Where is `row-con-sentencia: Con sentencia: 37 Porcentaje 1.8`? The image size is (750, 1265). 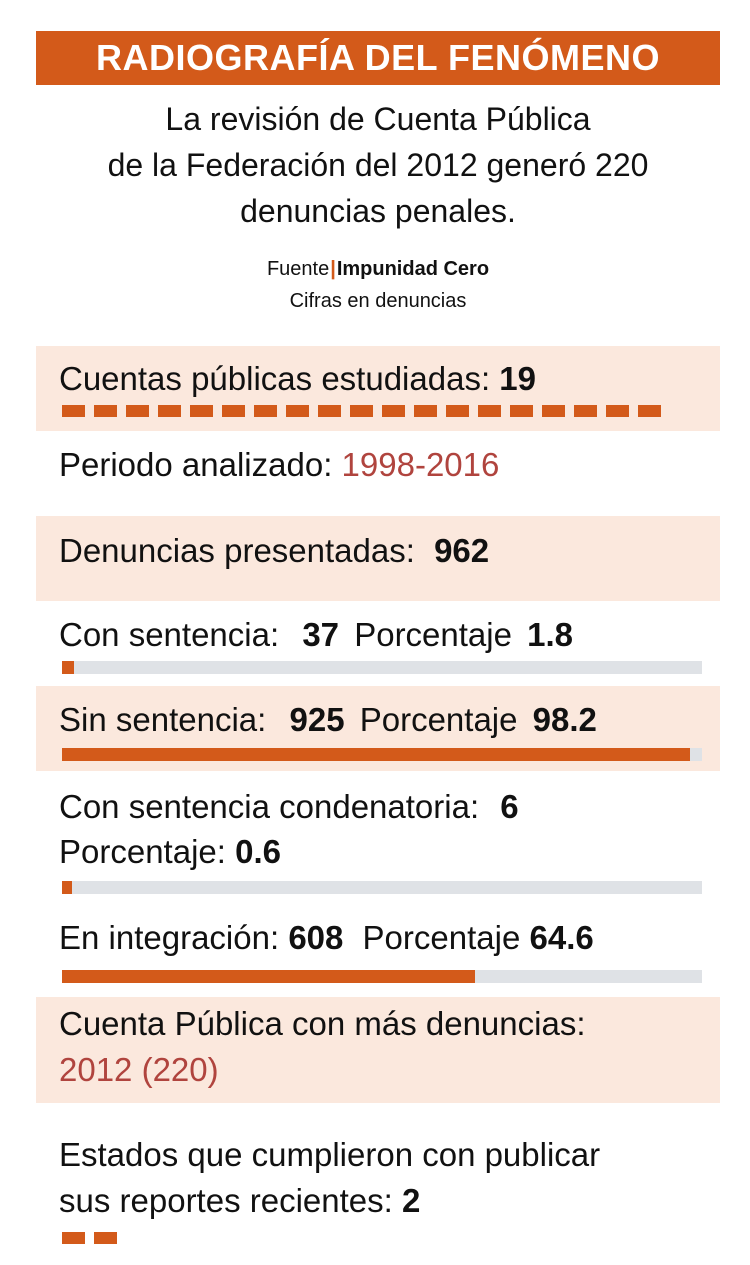 row-con-sentencia: Con sentencia: 37 Porcentaje 1.8 is located at coordinates (378, 643).